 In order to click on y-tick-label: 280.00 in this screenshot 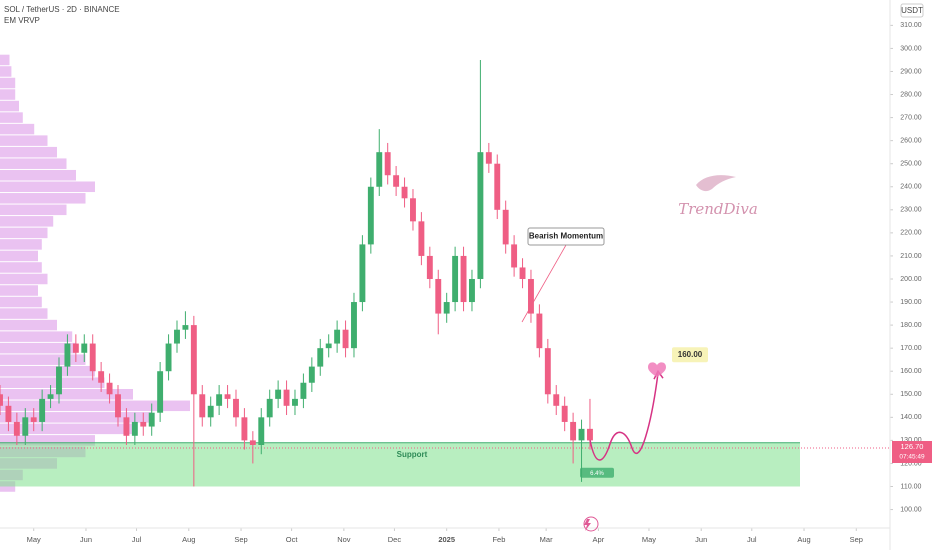, I will do `click(911, 94)`.